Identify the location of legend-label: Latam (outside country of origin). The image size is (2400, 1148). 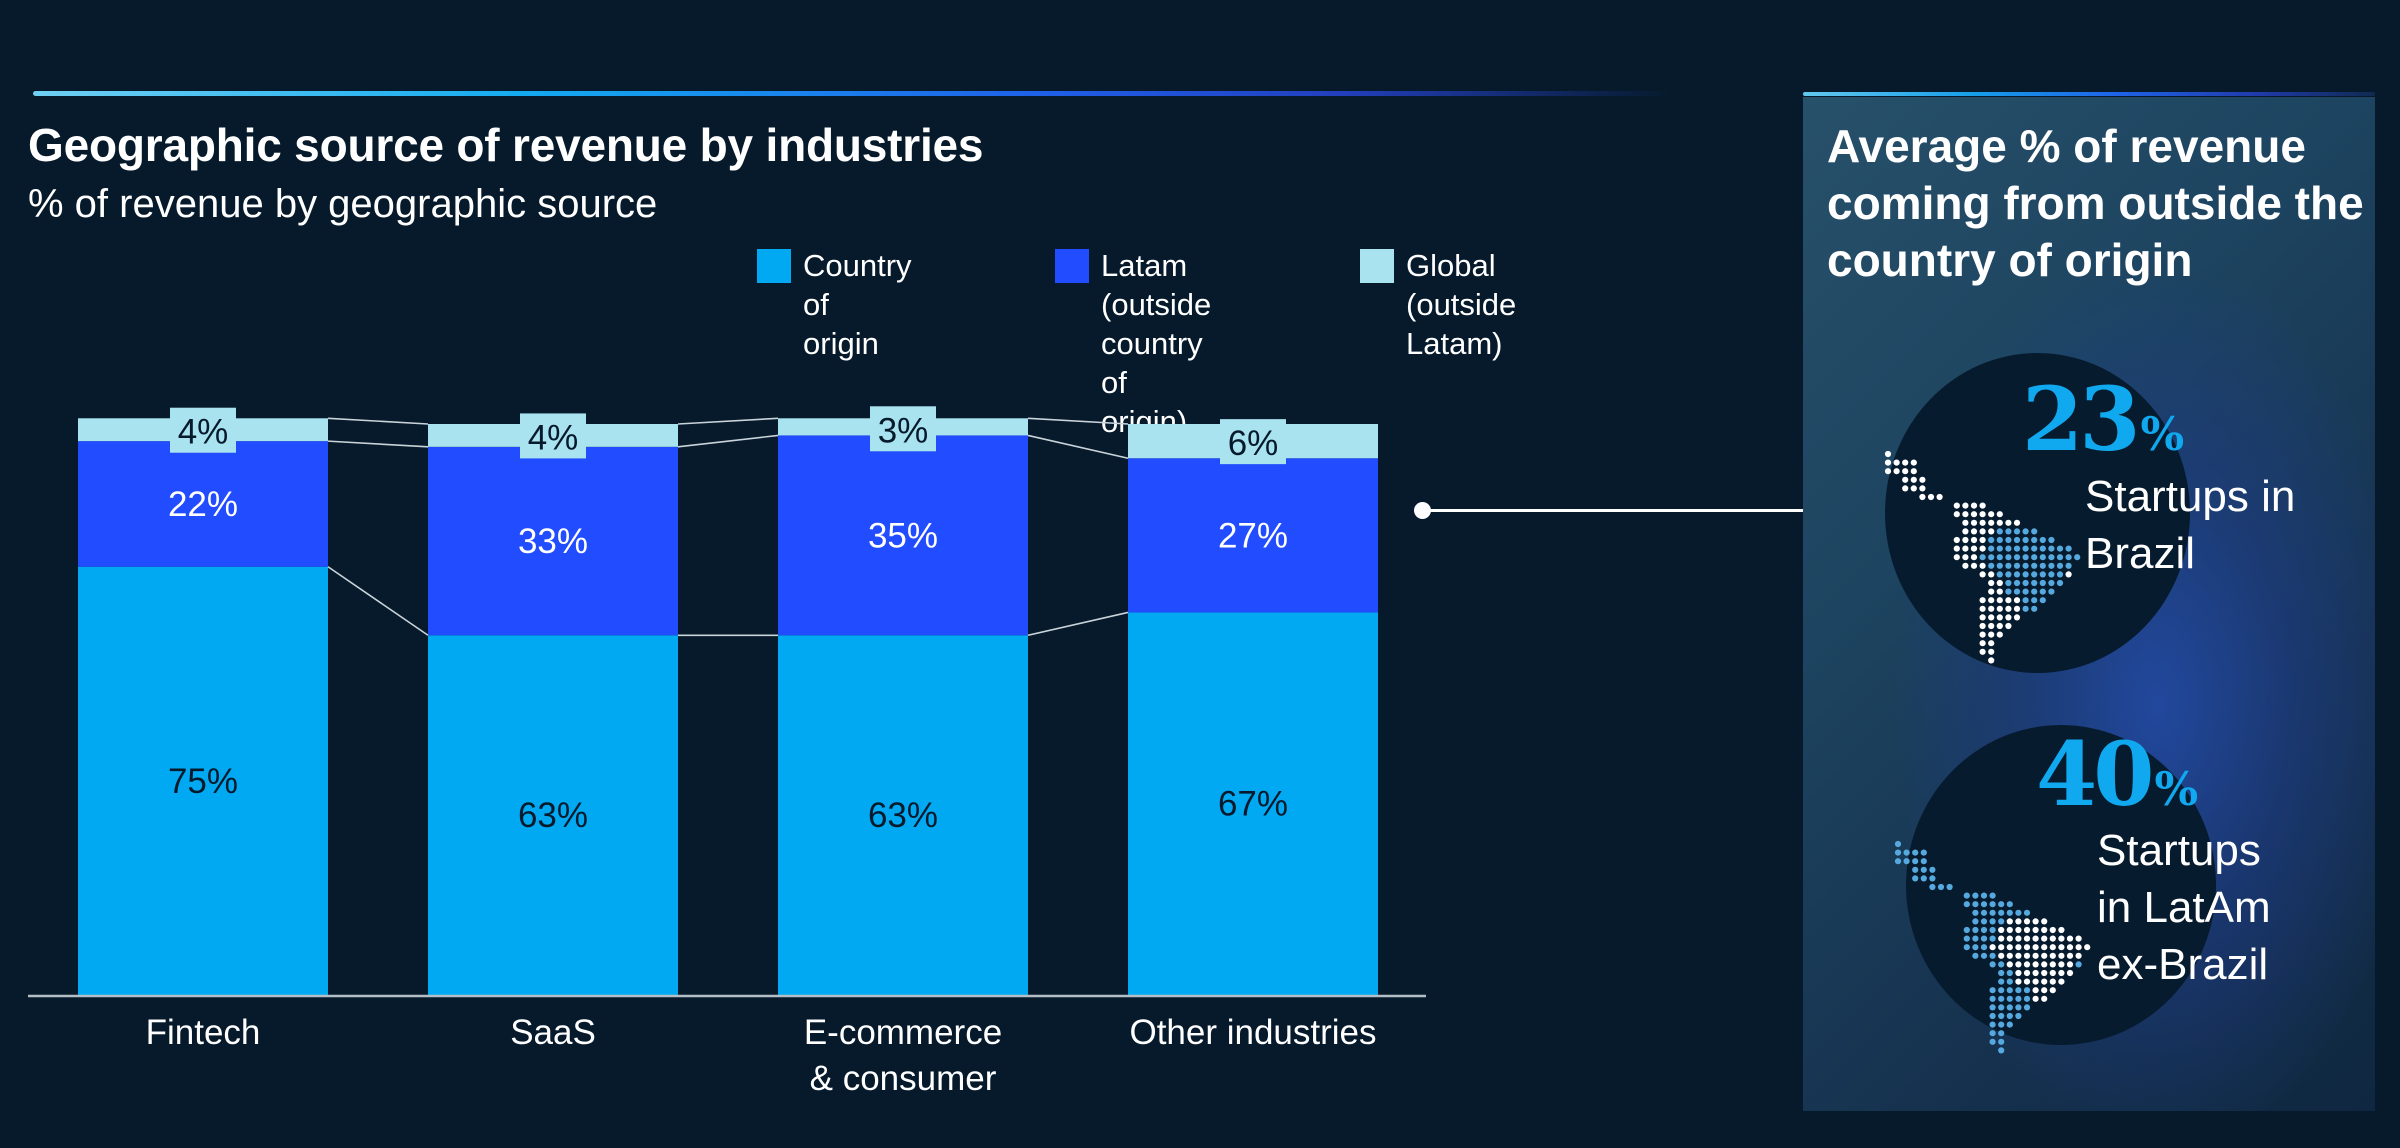
(1156, 343).